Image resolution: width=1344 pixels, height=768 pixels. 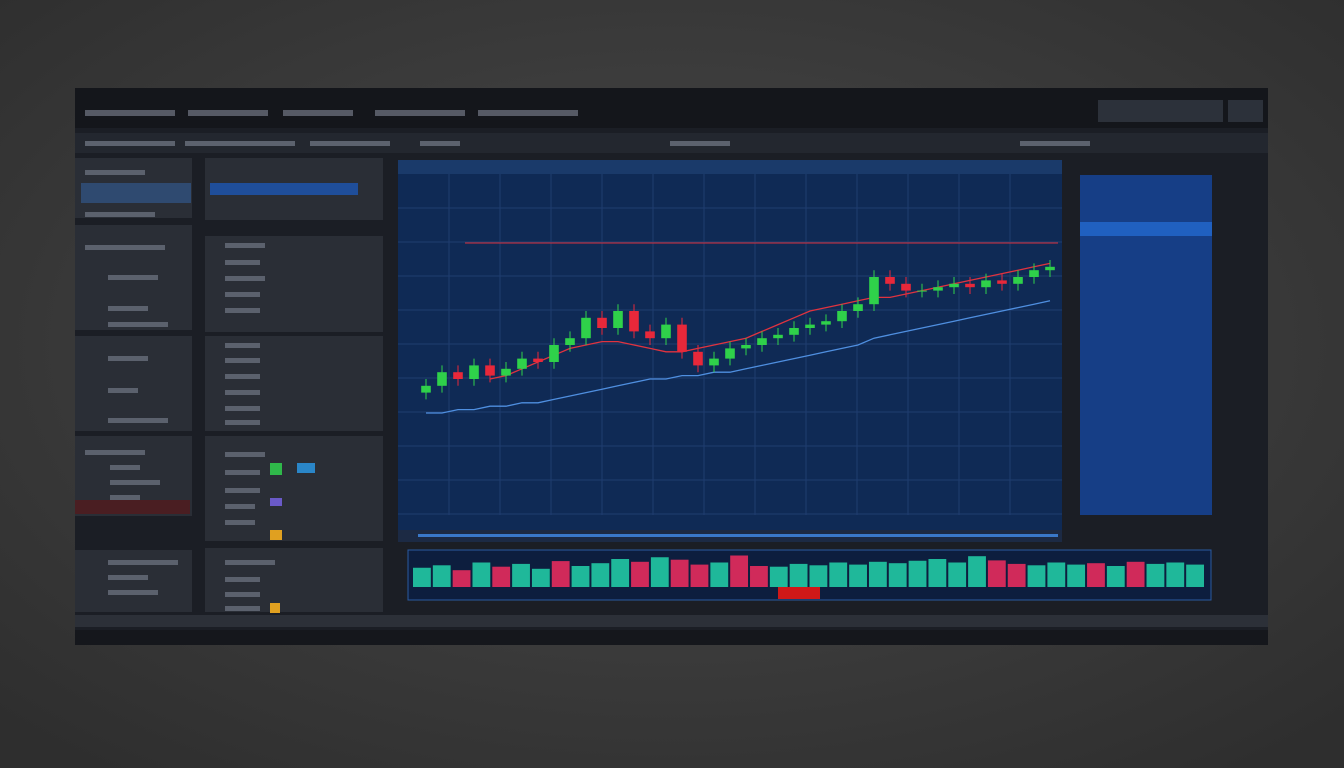 I want to click on footer, so click(x=671, y=637).